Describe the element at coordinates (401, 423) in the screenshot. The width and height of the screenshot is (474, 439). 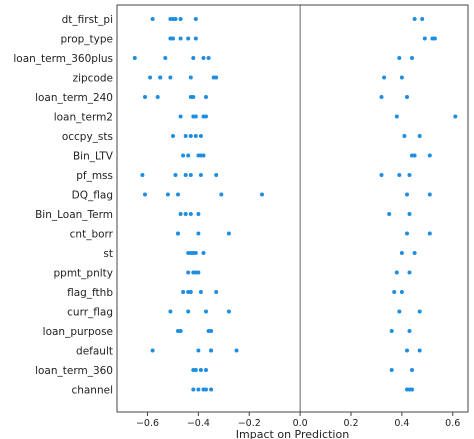
I see `x-tick-label: 0.4` at that location.